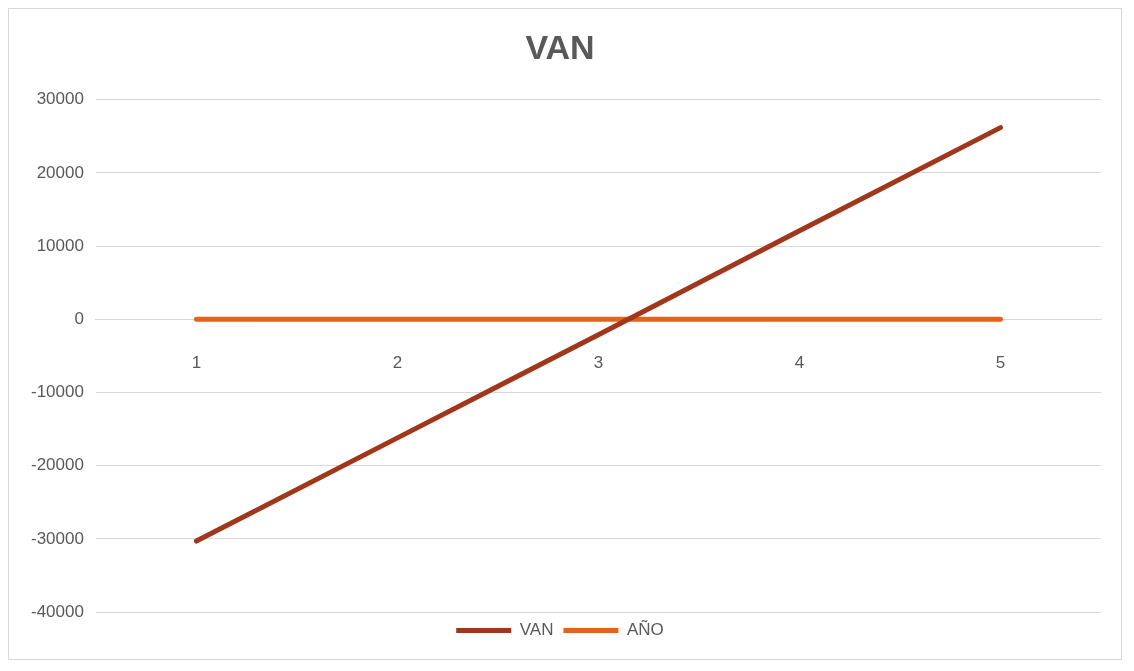 The image size is (1134, 671). Describe the element at coordinates (598, 363) in the screenshot. I see `x-tick-label: 3` at that location.